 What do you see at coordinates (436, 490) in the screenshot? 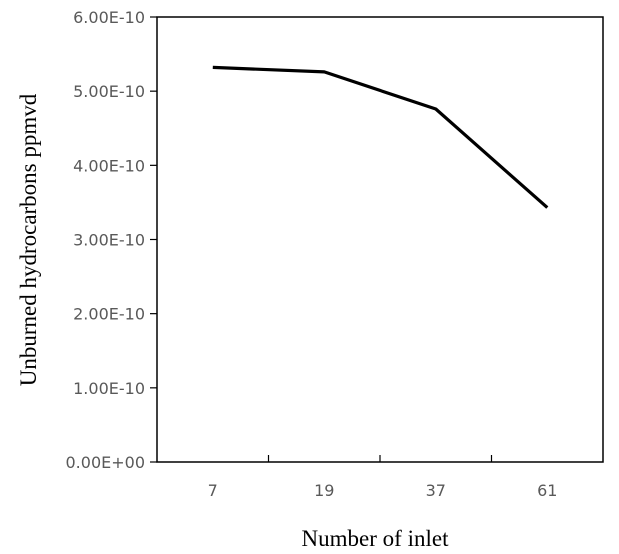
I see `x-tick-label: 37` at bounding box center [436, 490].